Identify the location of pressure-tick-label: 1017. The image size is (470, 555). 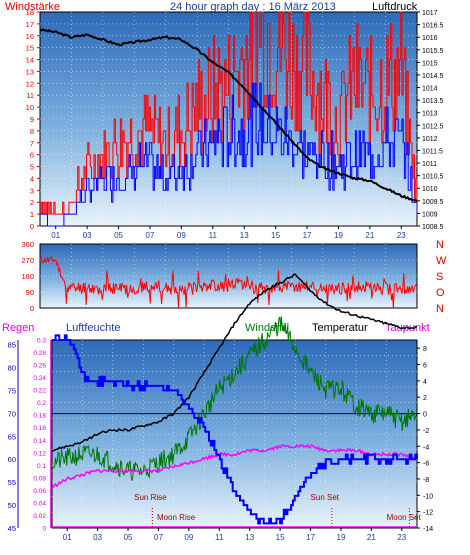
(430, 13).